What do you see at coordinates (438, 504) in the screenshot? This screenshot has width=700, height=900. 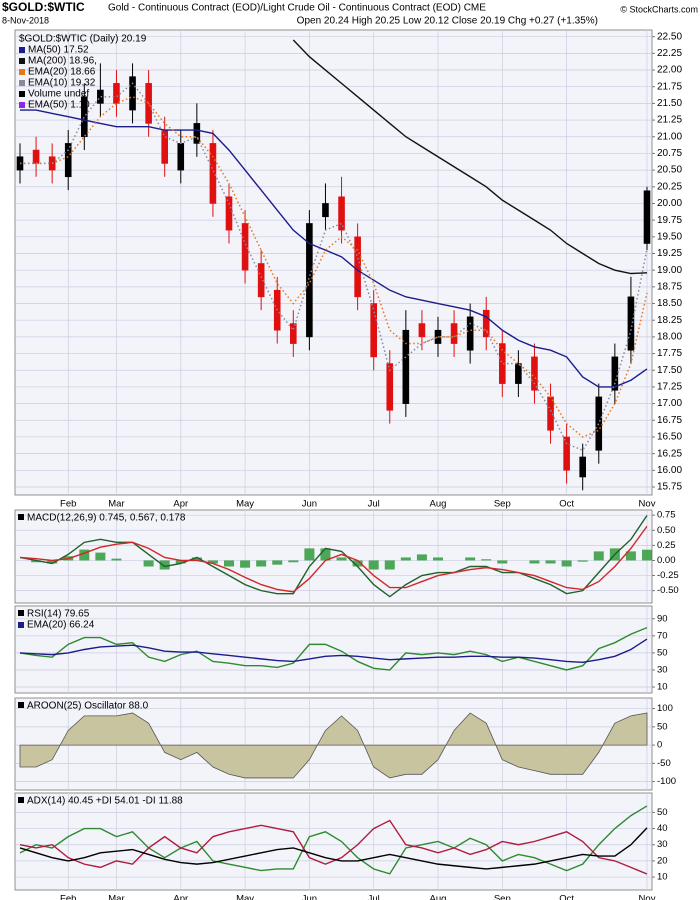 I see `x-tick-label: Aug` at bounding box center [438, 504].